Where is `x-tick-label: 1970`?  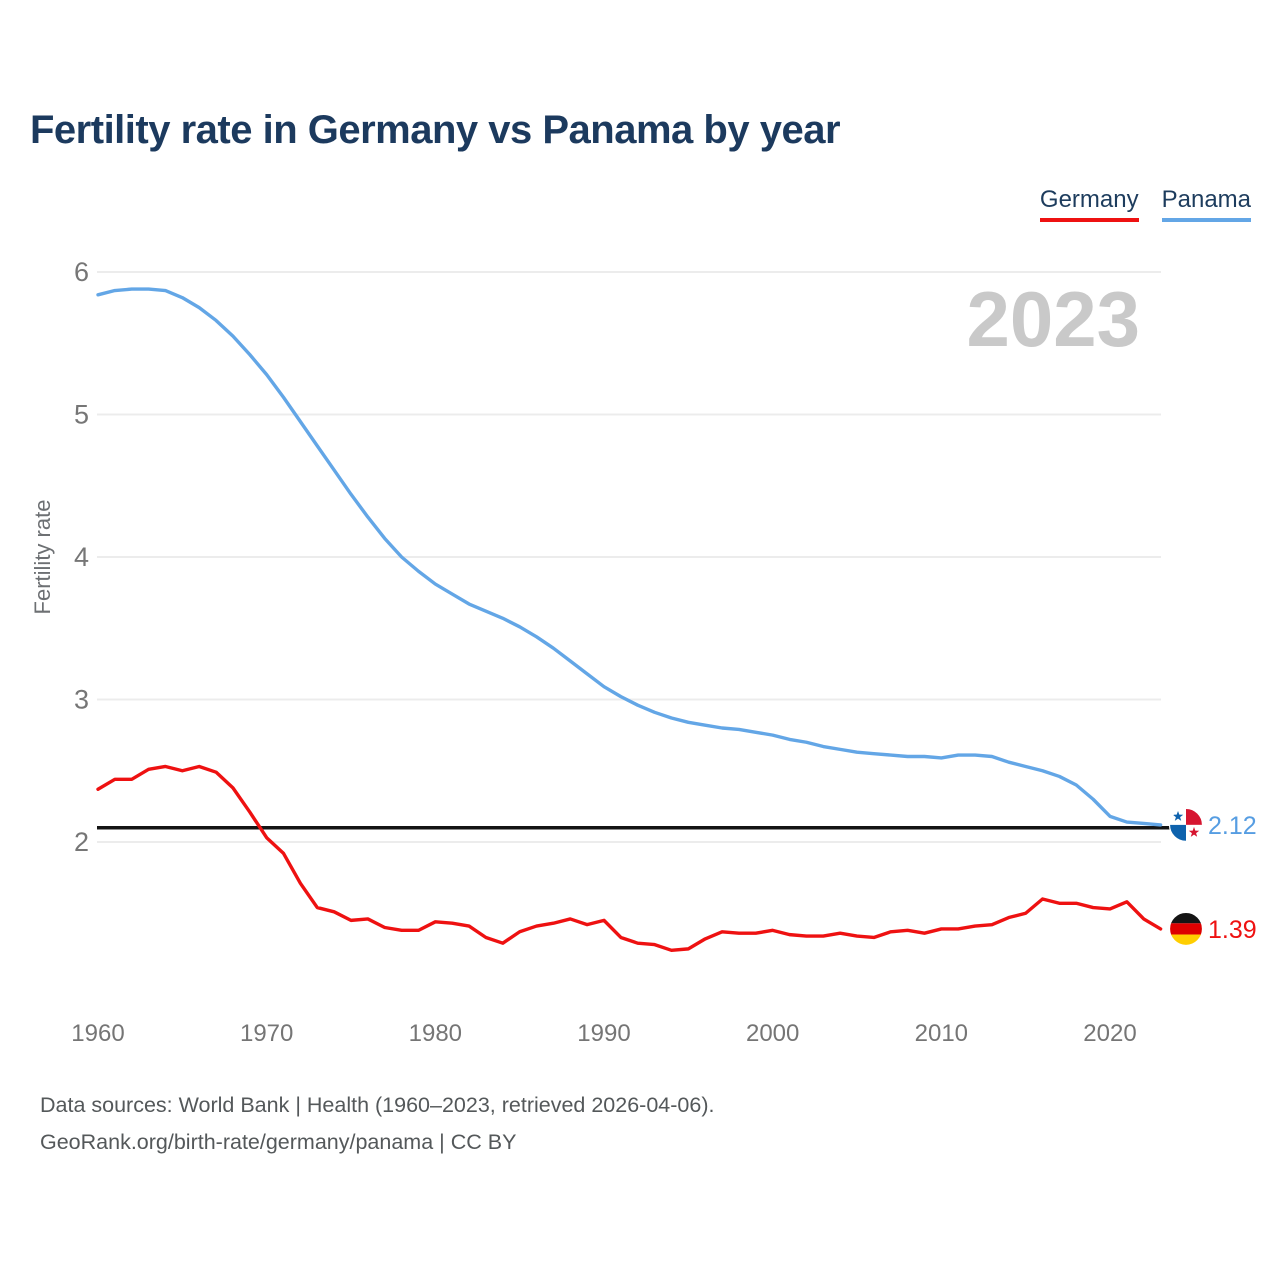 x-tick-label: 1970 is located at coordinates (266, 1033).